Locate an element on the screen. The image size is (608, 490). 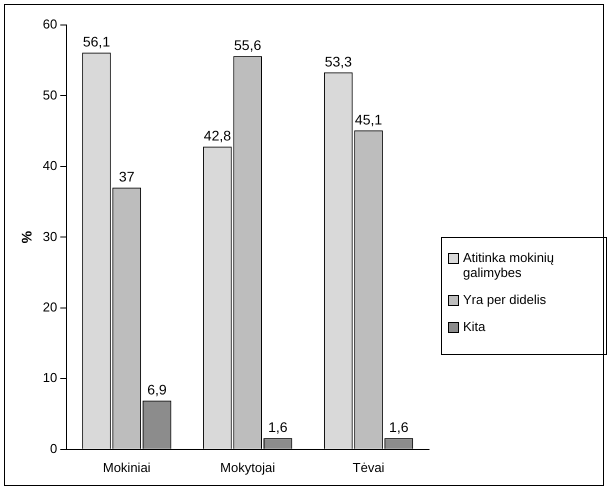
y-tick-label: 50 is located at coordinates (50, 94).